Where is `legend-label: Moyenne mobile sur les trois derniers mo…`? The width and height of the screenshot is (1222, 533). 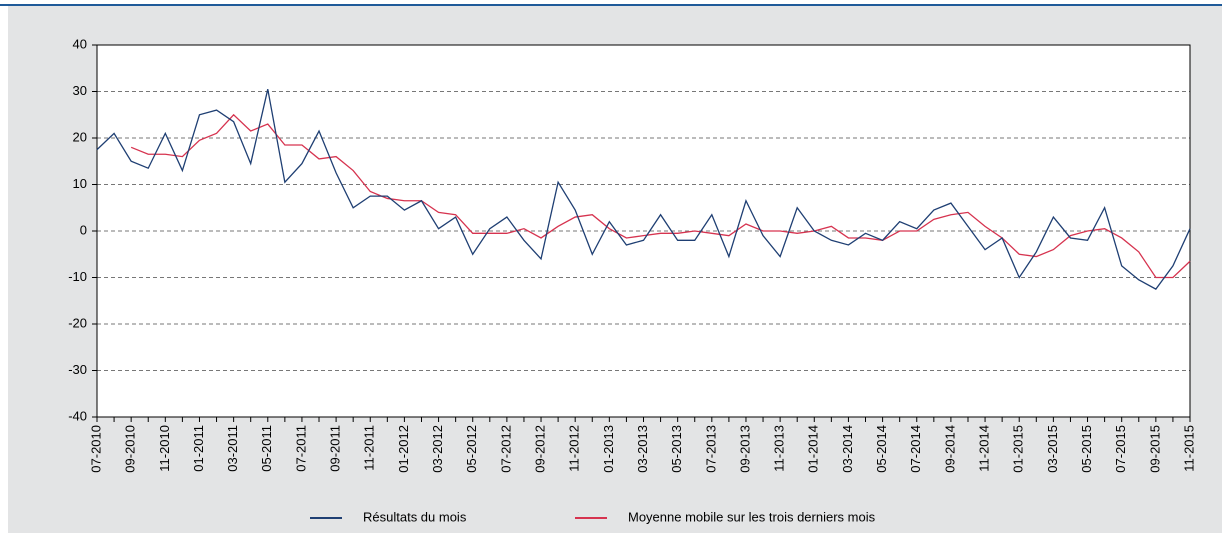 legend-label: Moyenne mobile sur les trois derniers mo… is located at coordinates (752, 516).